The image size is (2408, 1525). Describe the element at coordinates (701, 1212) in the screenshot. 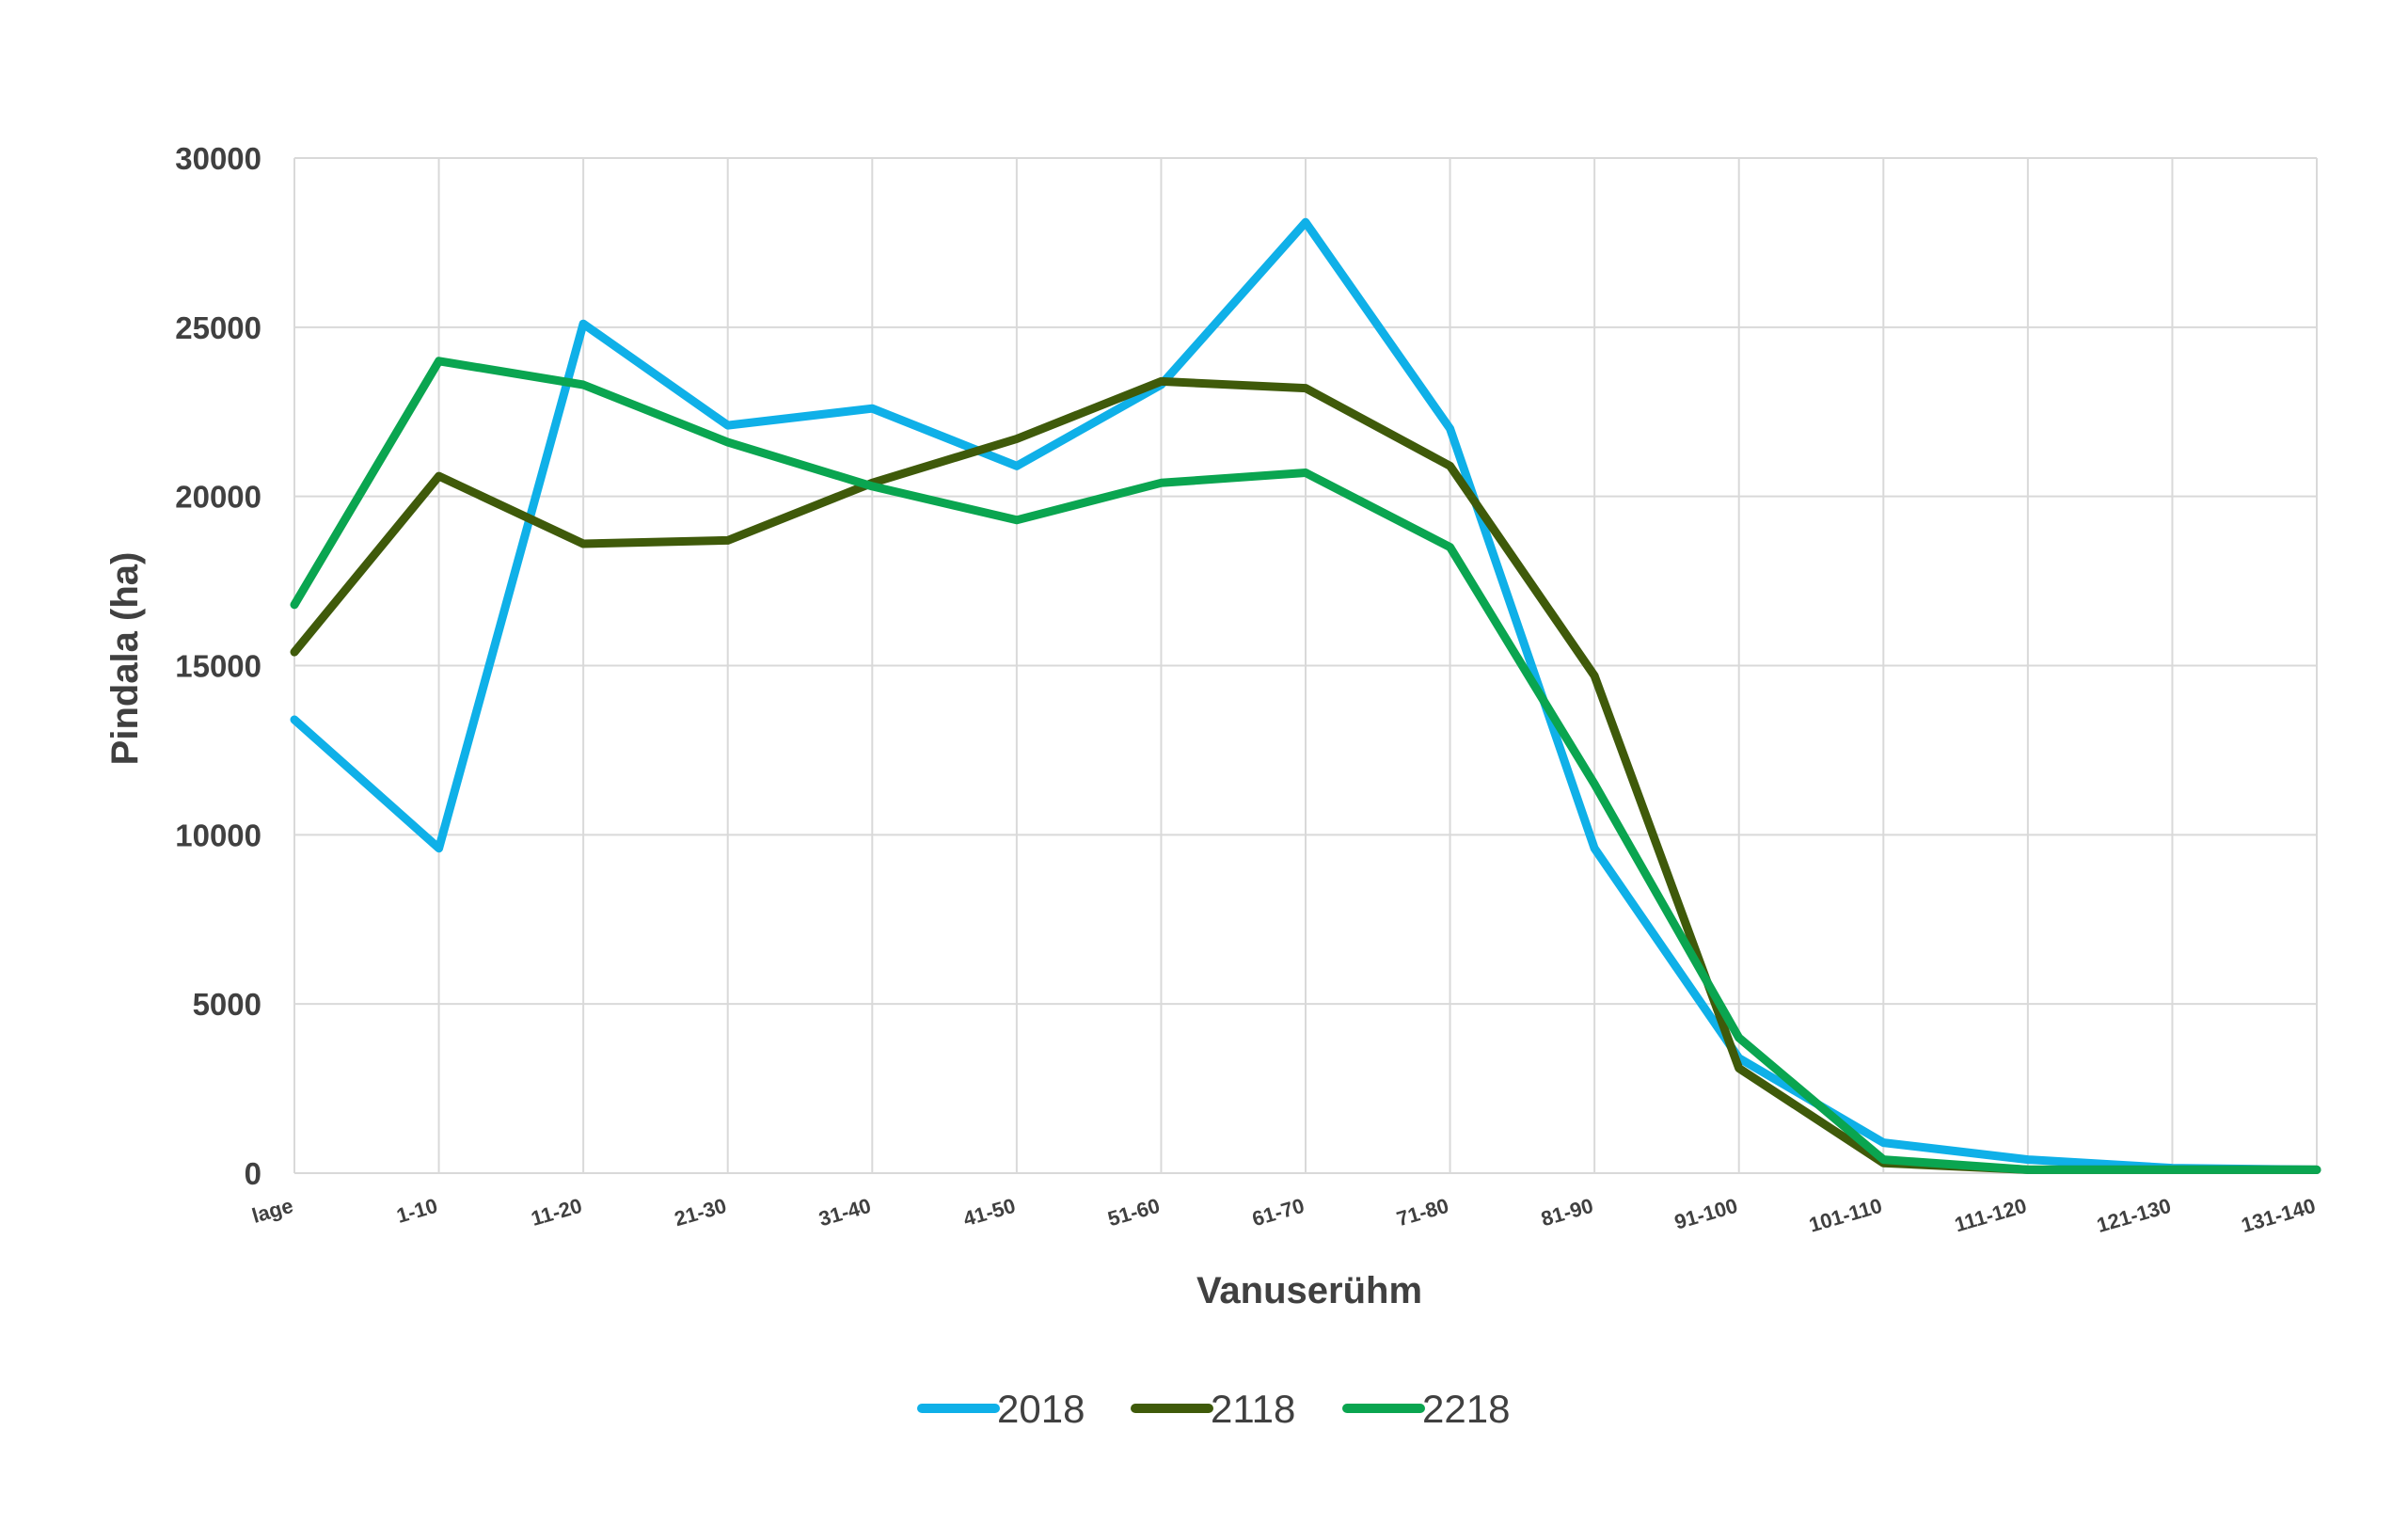

I see `x-tick-label: 21-30` at that location.